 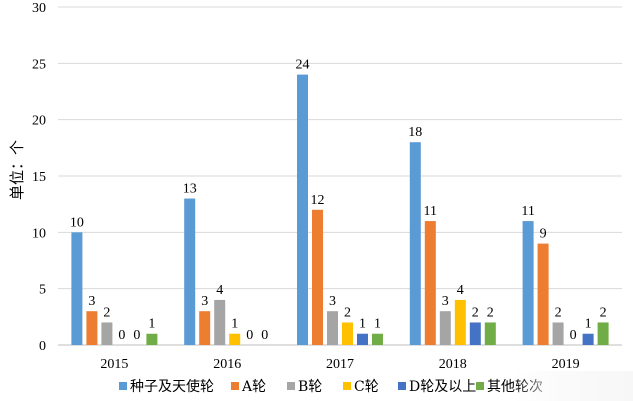 What do you see at coordinates (415, 132) in the screenshot?
I see `data-label: 18` at bounding box center [415, 132].